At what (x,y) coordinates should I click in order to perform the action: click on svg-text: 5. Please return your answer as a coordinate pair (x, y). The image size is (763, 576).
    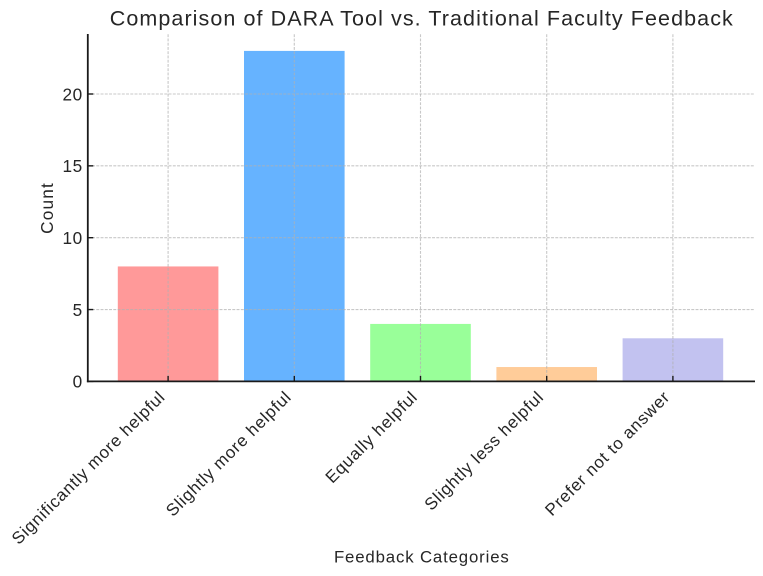
    Looking at the image, I should click on (78, 310).